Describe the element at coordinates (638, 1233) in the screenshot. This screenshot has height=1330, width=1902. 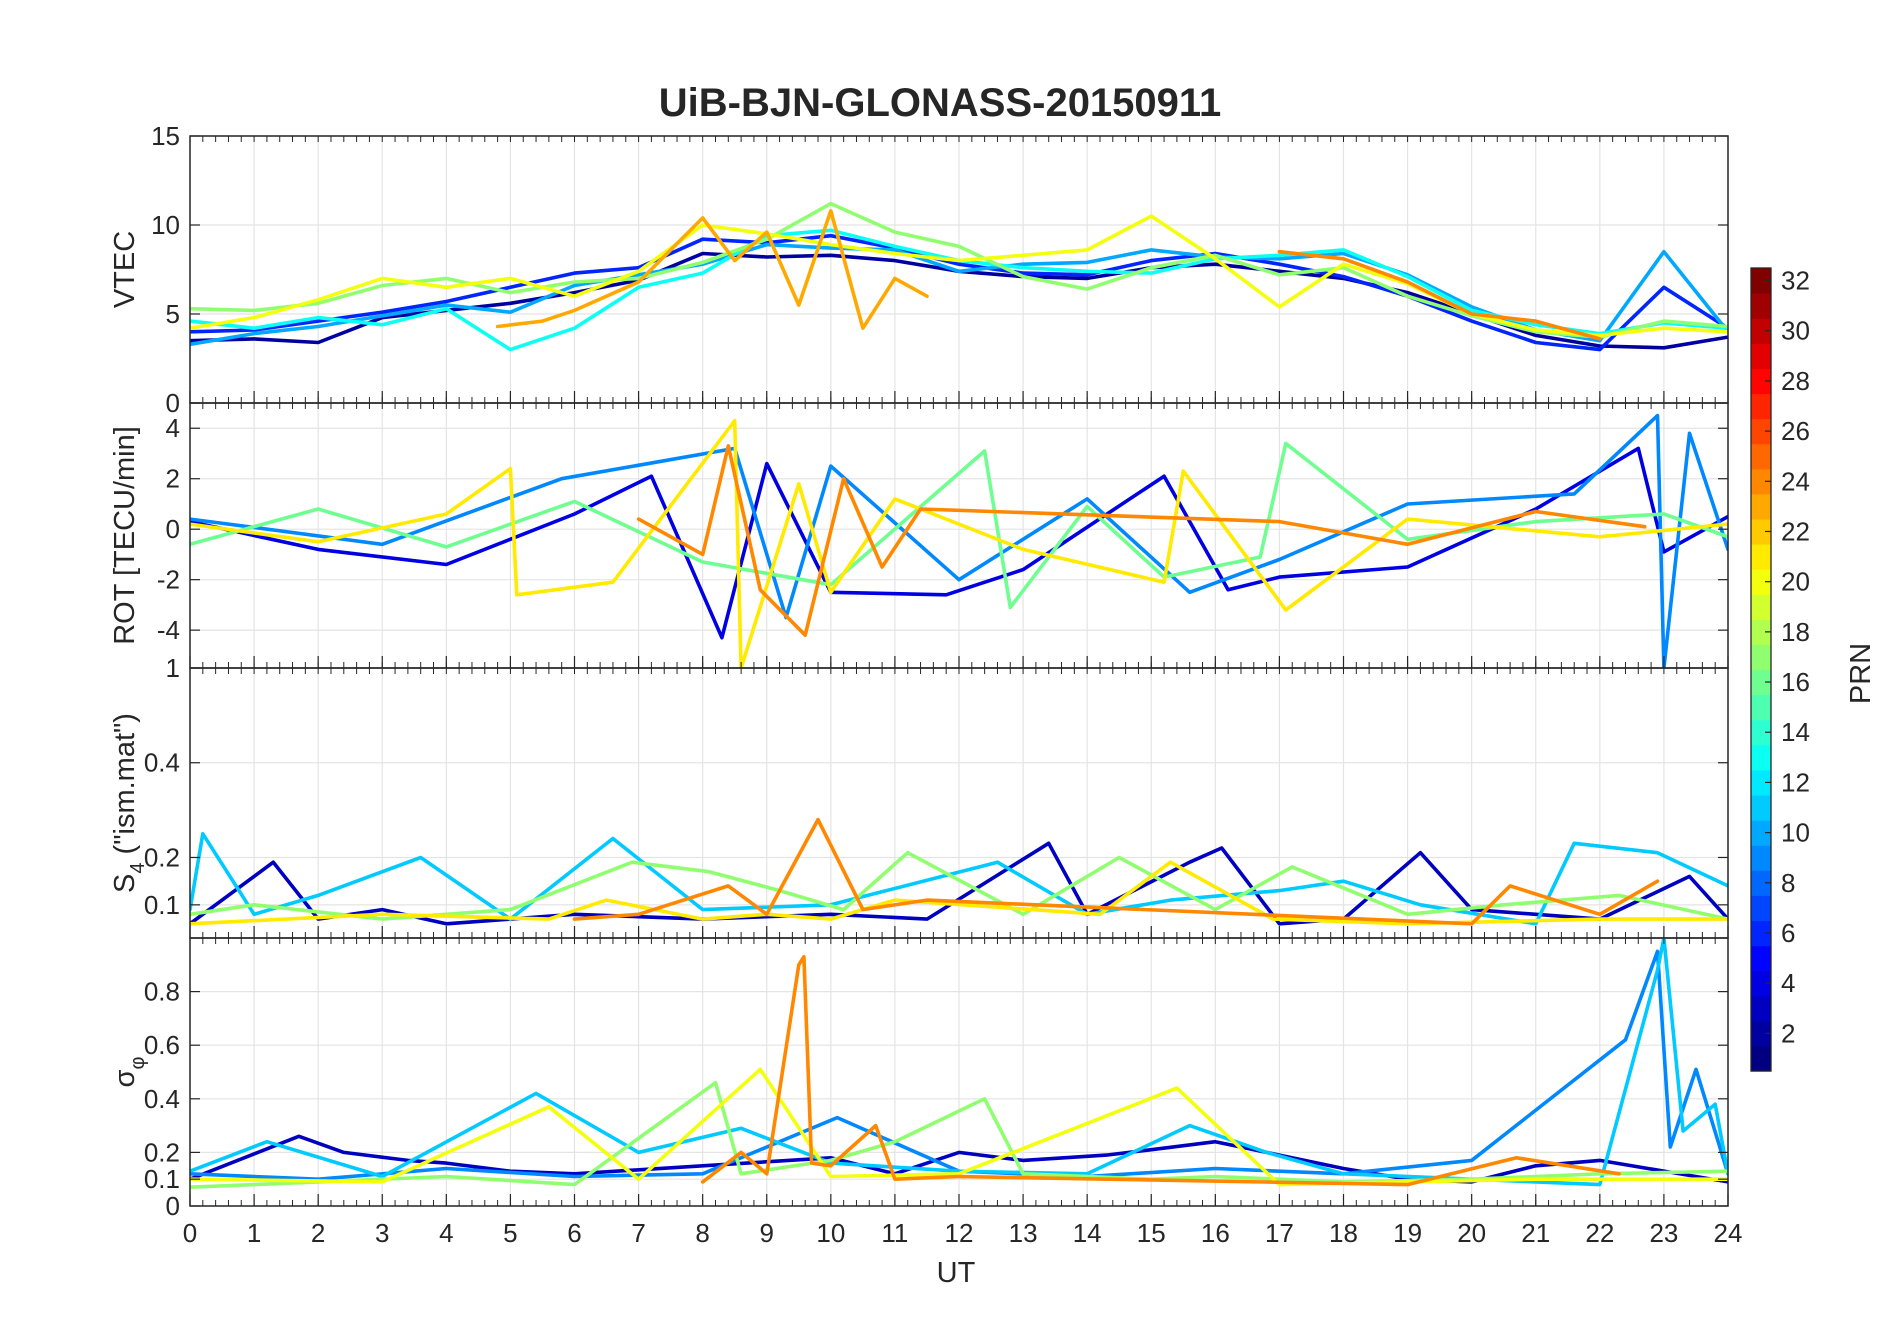
I see `x-tick-label: 7` at that location.